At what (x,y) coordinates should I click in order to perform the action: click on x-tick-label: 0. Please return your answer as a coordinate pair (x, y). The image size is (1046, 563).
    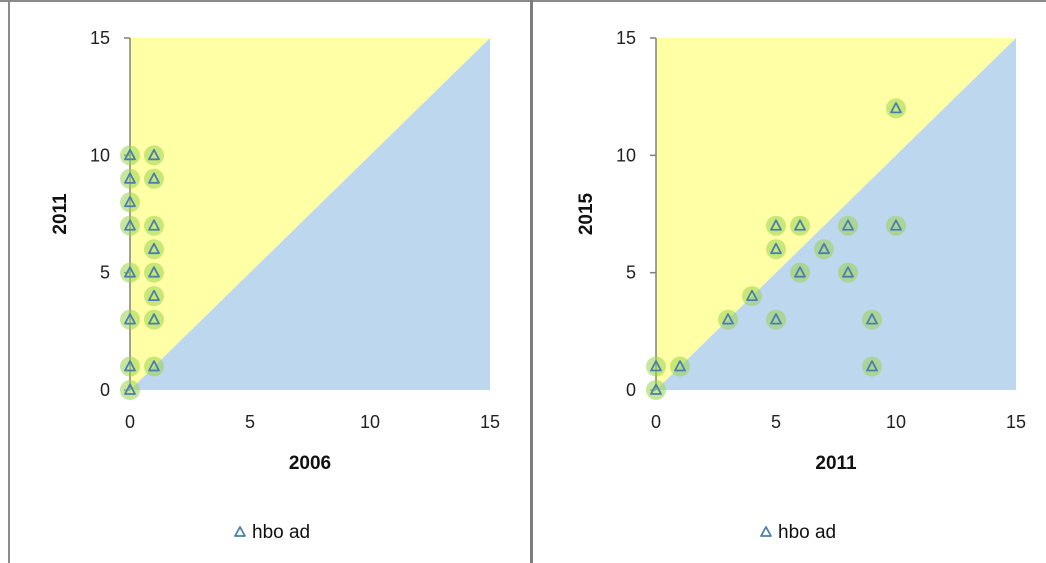
    Looking at the image, I should click on (130, 422).